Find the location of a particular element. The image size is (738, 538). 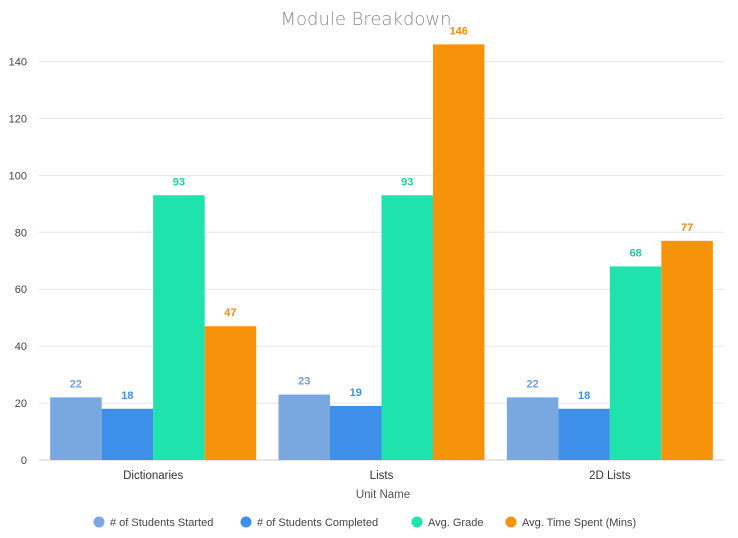

legend-label: # of Students Started is located at coordinates (161, 523).